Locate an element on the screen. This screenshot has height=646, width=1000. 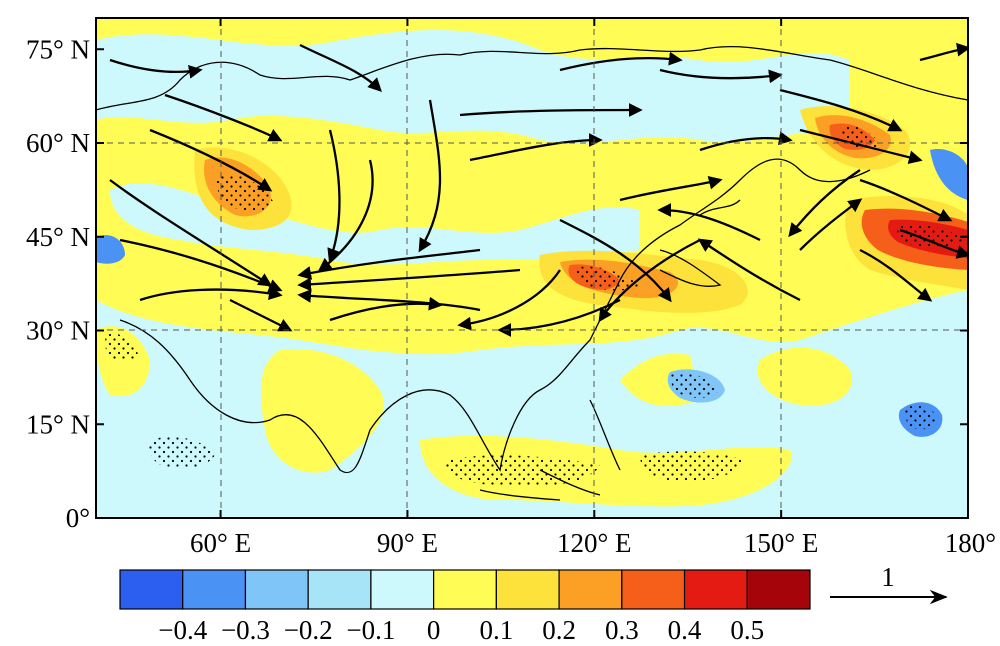
lat-tick-label: 30° N is located at coordinates (58, 331).